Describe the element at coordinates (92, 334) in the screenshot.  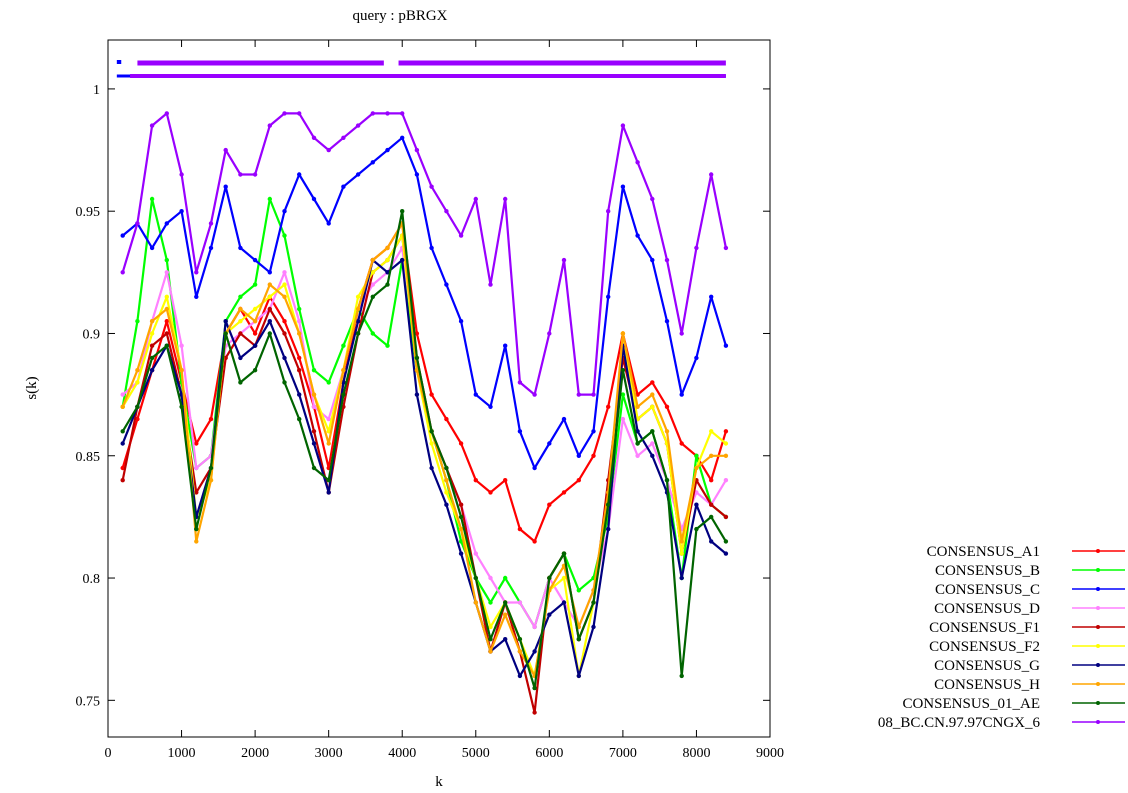
I see `y-tick-label: 0.9` at that location.